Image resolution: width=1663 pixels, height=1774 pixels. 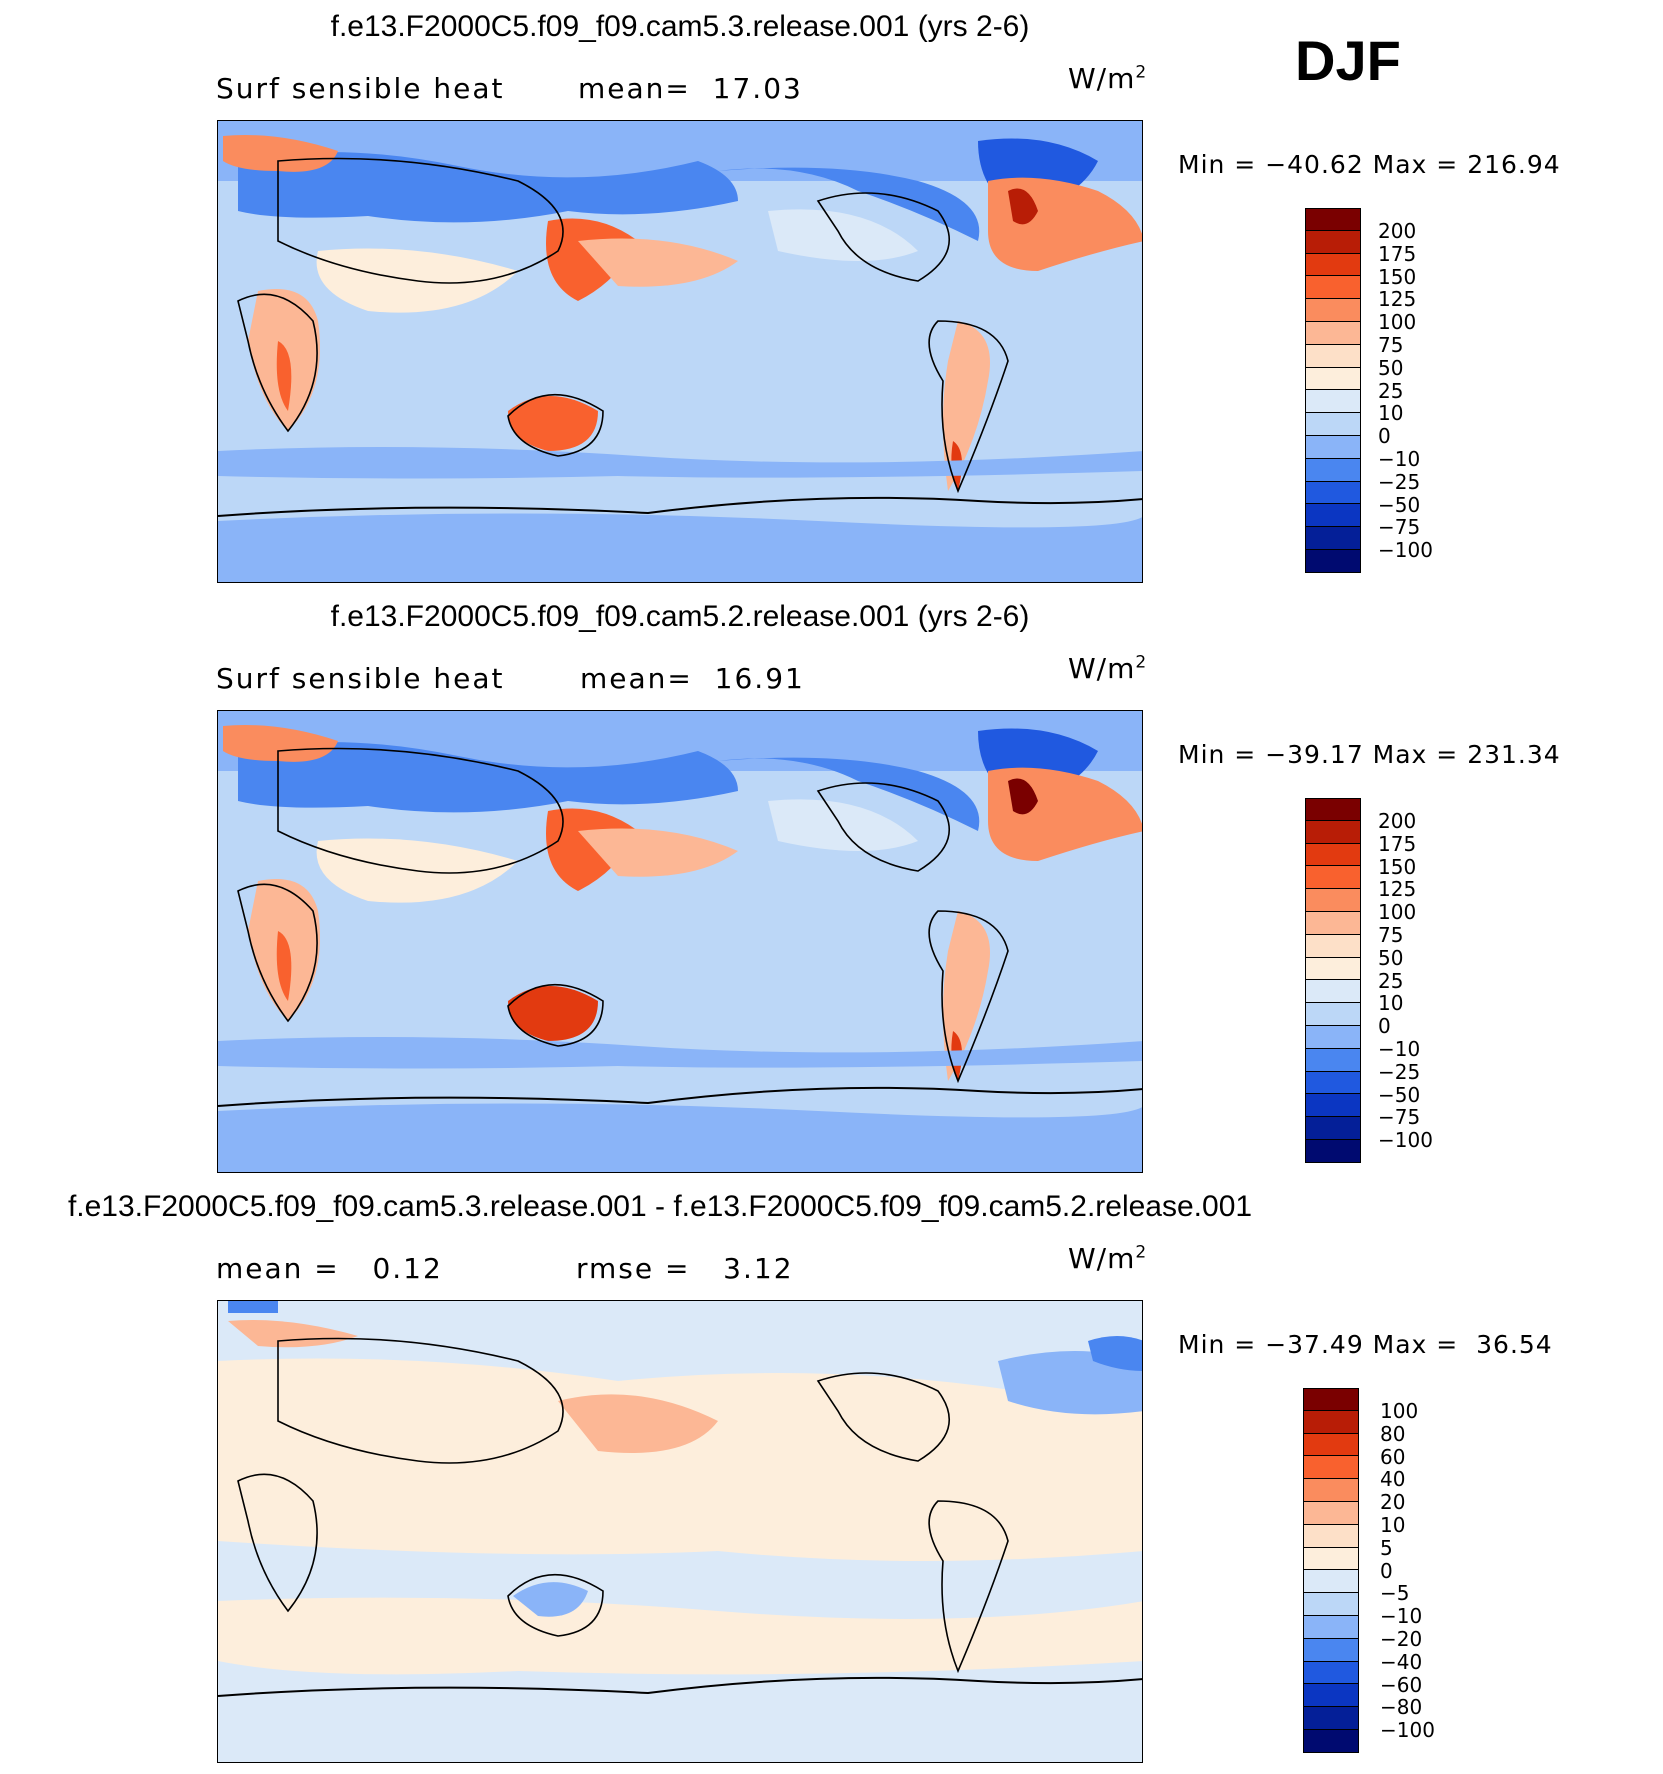 I want to click on colorbar-tick-label: 20, so click(x=1393, y=1502).